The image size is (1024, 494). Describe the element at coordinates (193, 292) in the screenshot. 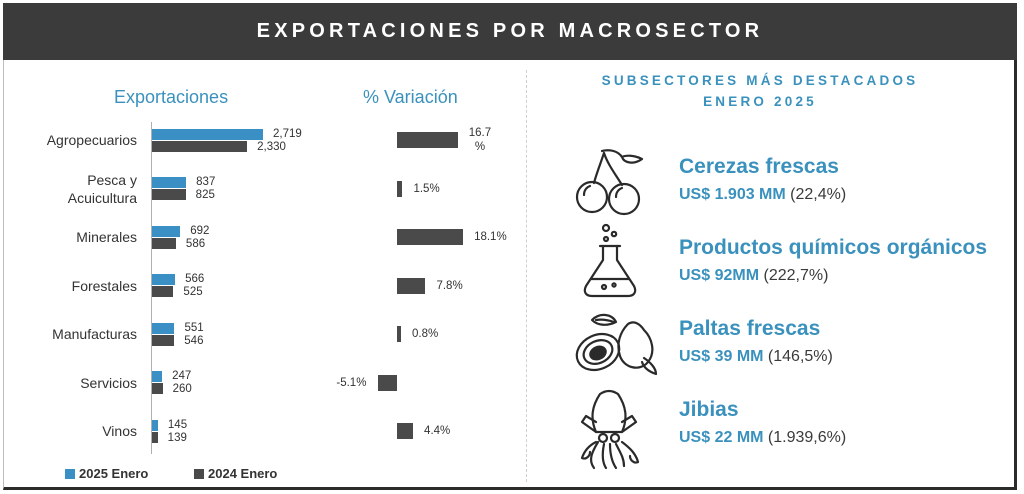

I see `value-label-2024: 525` at that location.